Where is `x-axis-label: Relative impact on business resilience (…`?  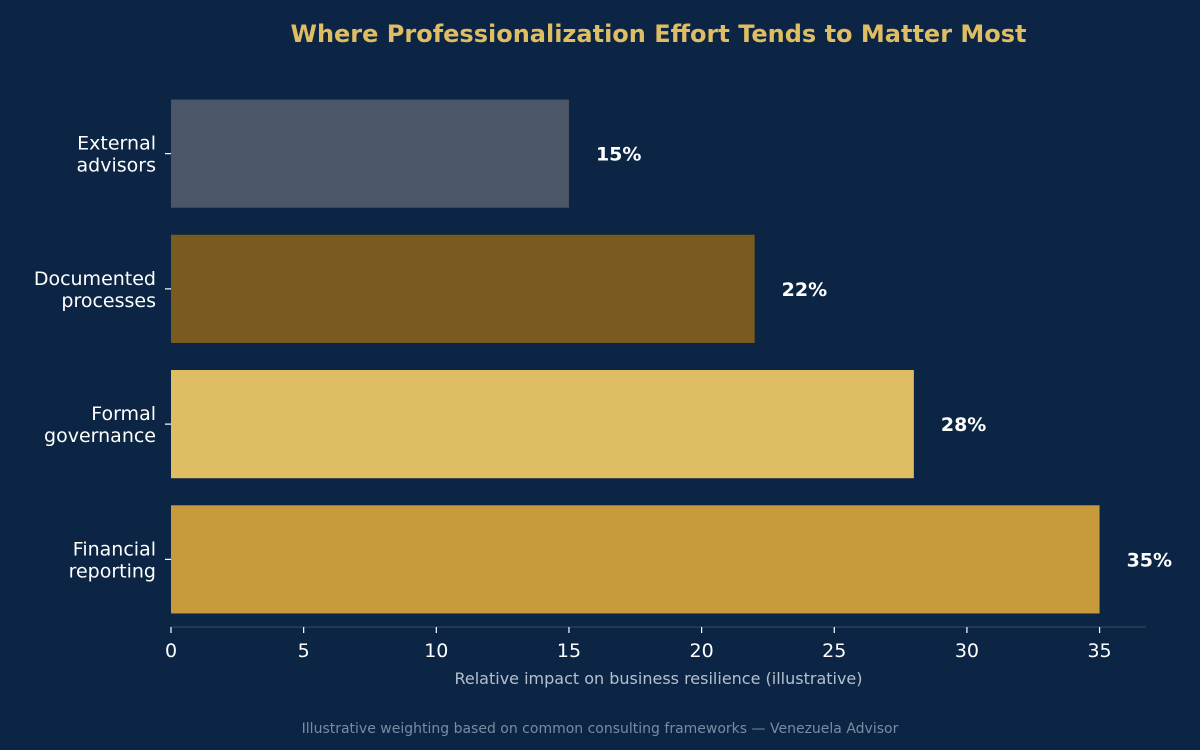 x-axis-label: Relative impact on business resilience (… is located at coordinates (658, 678).